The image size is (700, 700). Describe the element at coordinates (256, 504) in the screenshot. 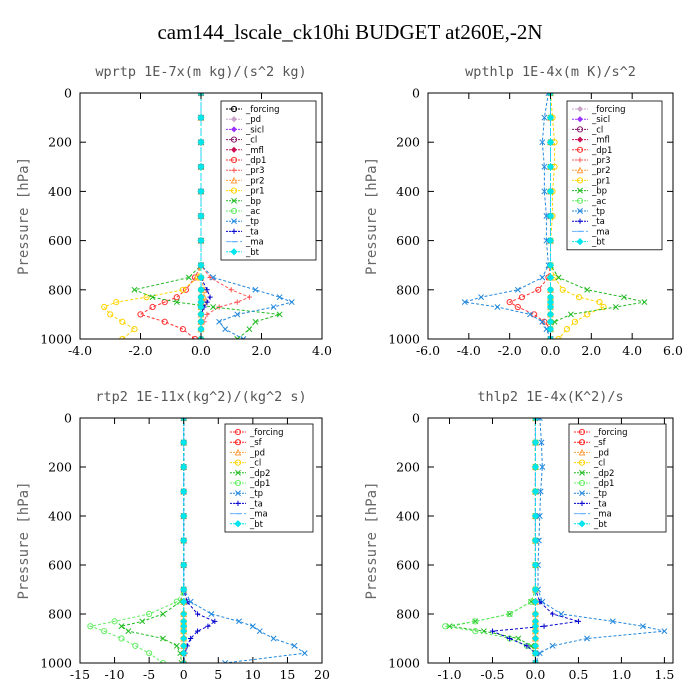

I see `legend-label: _ta` at that location.